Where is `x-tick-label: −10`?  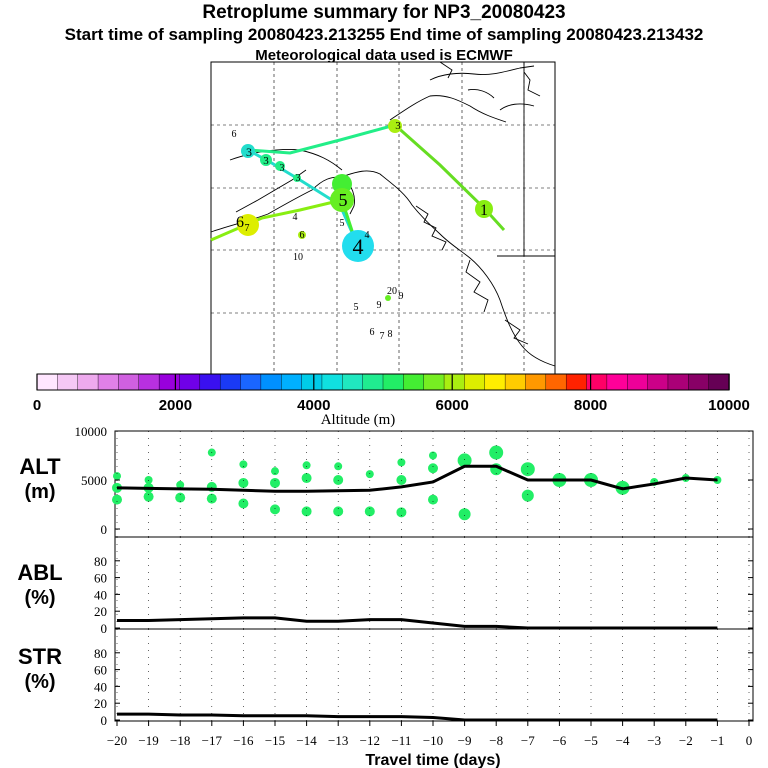
x-tick-label: −10 is located at coordinates (433, 740).